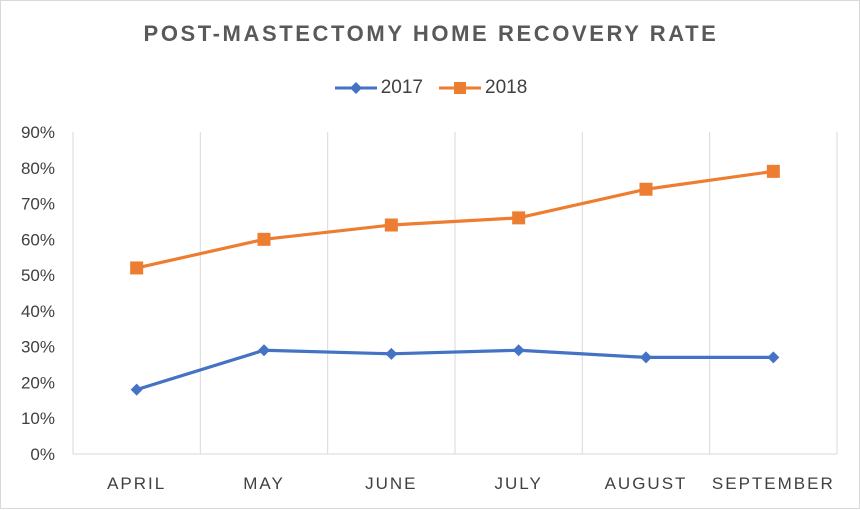 The height and width of the screenshot is (510, 860). Describe the element at coordinates (38, 418) in the screenshot. I see `y-tick-label: 10%` at that location.